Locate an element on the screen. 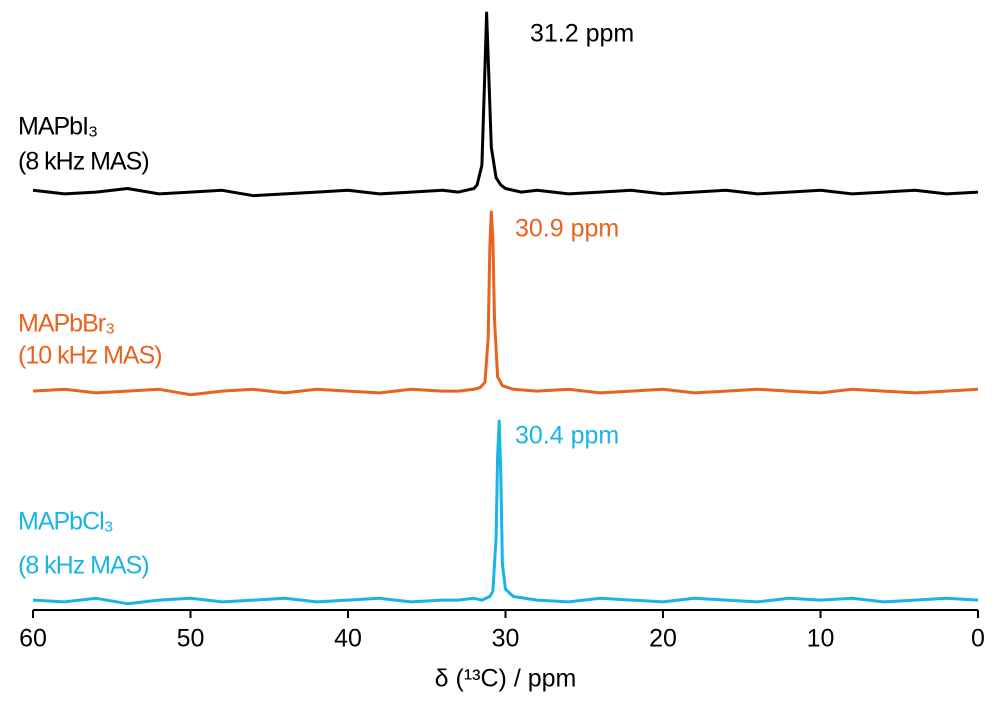  peak-label: 30.4 ppm is located at coordinates (567, 436).